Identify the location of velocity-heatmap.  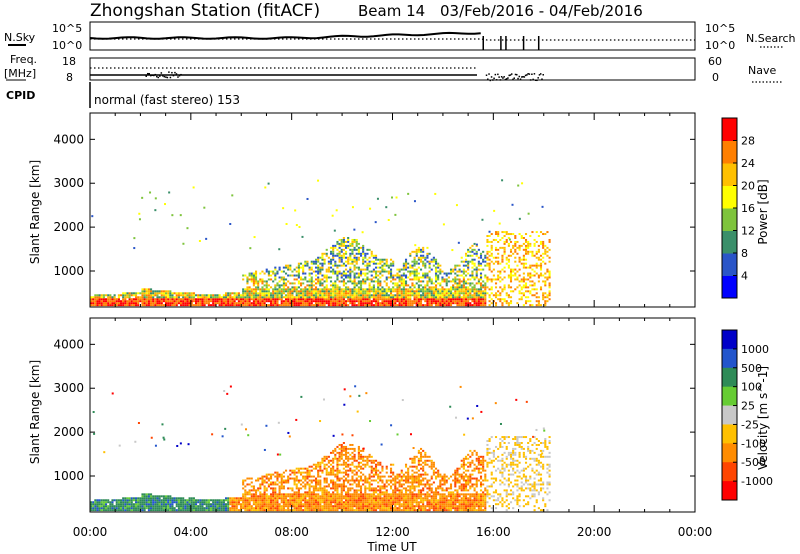
(320, 448).